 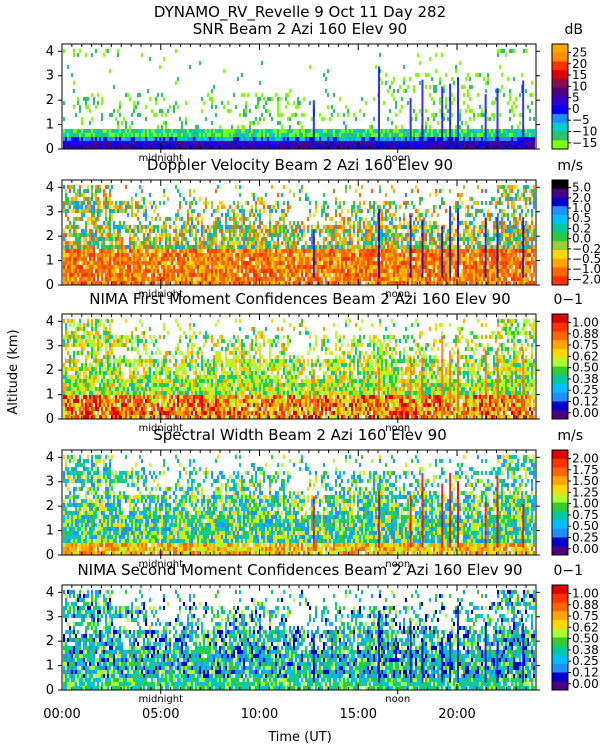 I want to click on colorbar-swatch, so click(x=560, y=110).